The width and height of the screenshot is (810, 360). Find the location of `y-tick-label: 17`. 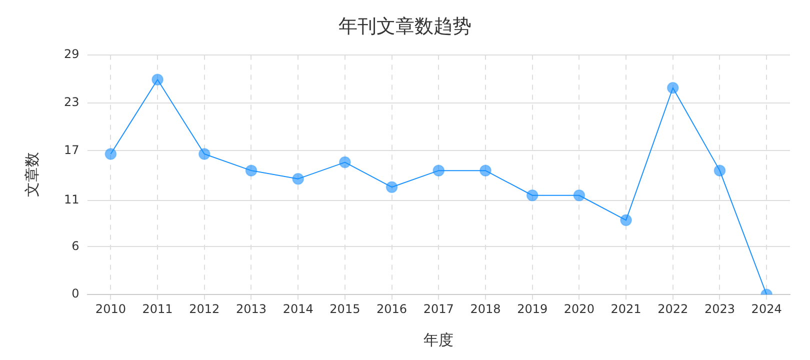

y-tick-label: 17 is located at coordinates (72, 149).